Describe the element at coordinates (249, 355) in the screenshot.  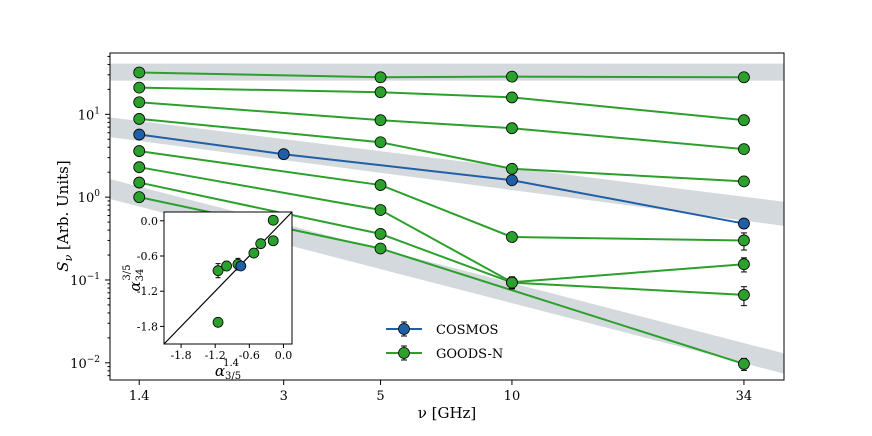
I see `inset-x-tick-label: -0.6` at that location.